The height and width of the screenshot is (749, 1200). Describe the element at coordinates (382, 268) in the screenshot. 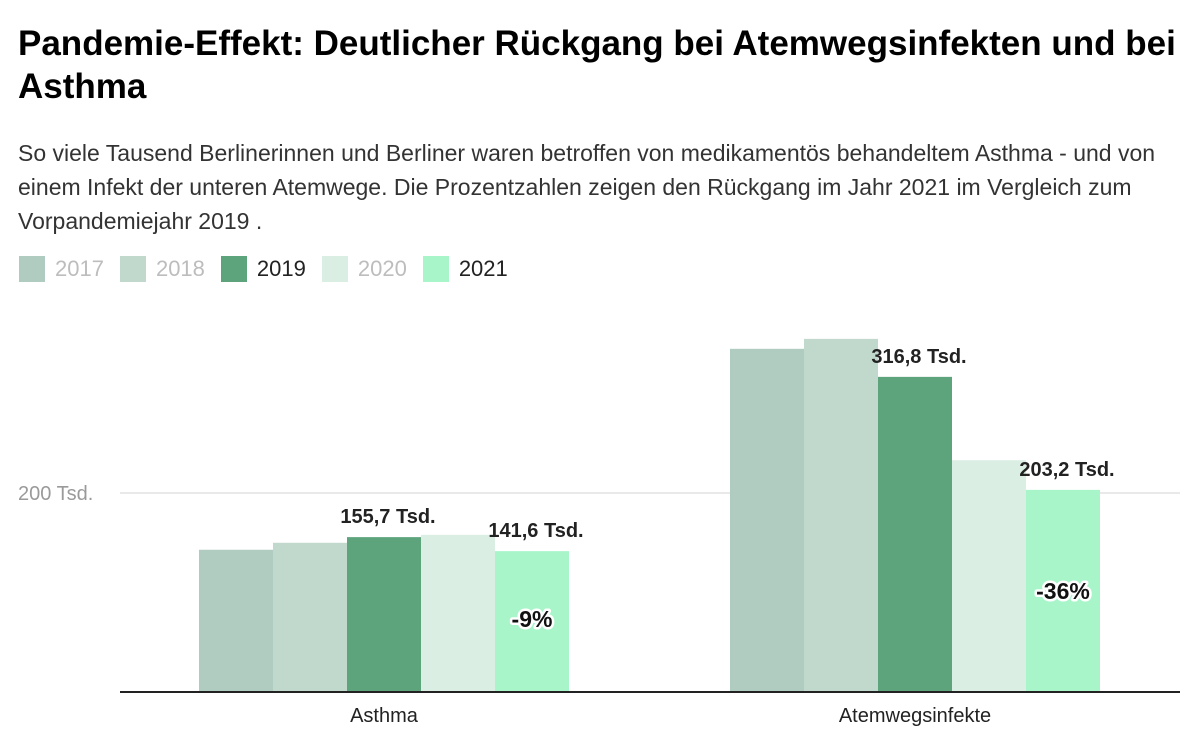

I see `legend-label: 2020` at that location.